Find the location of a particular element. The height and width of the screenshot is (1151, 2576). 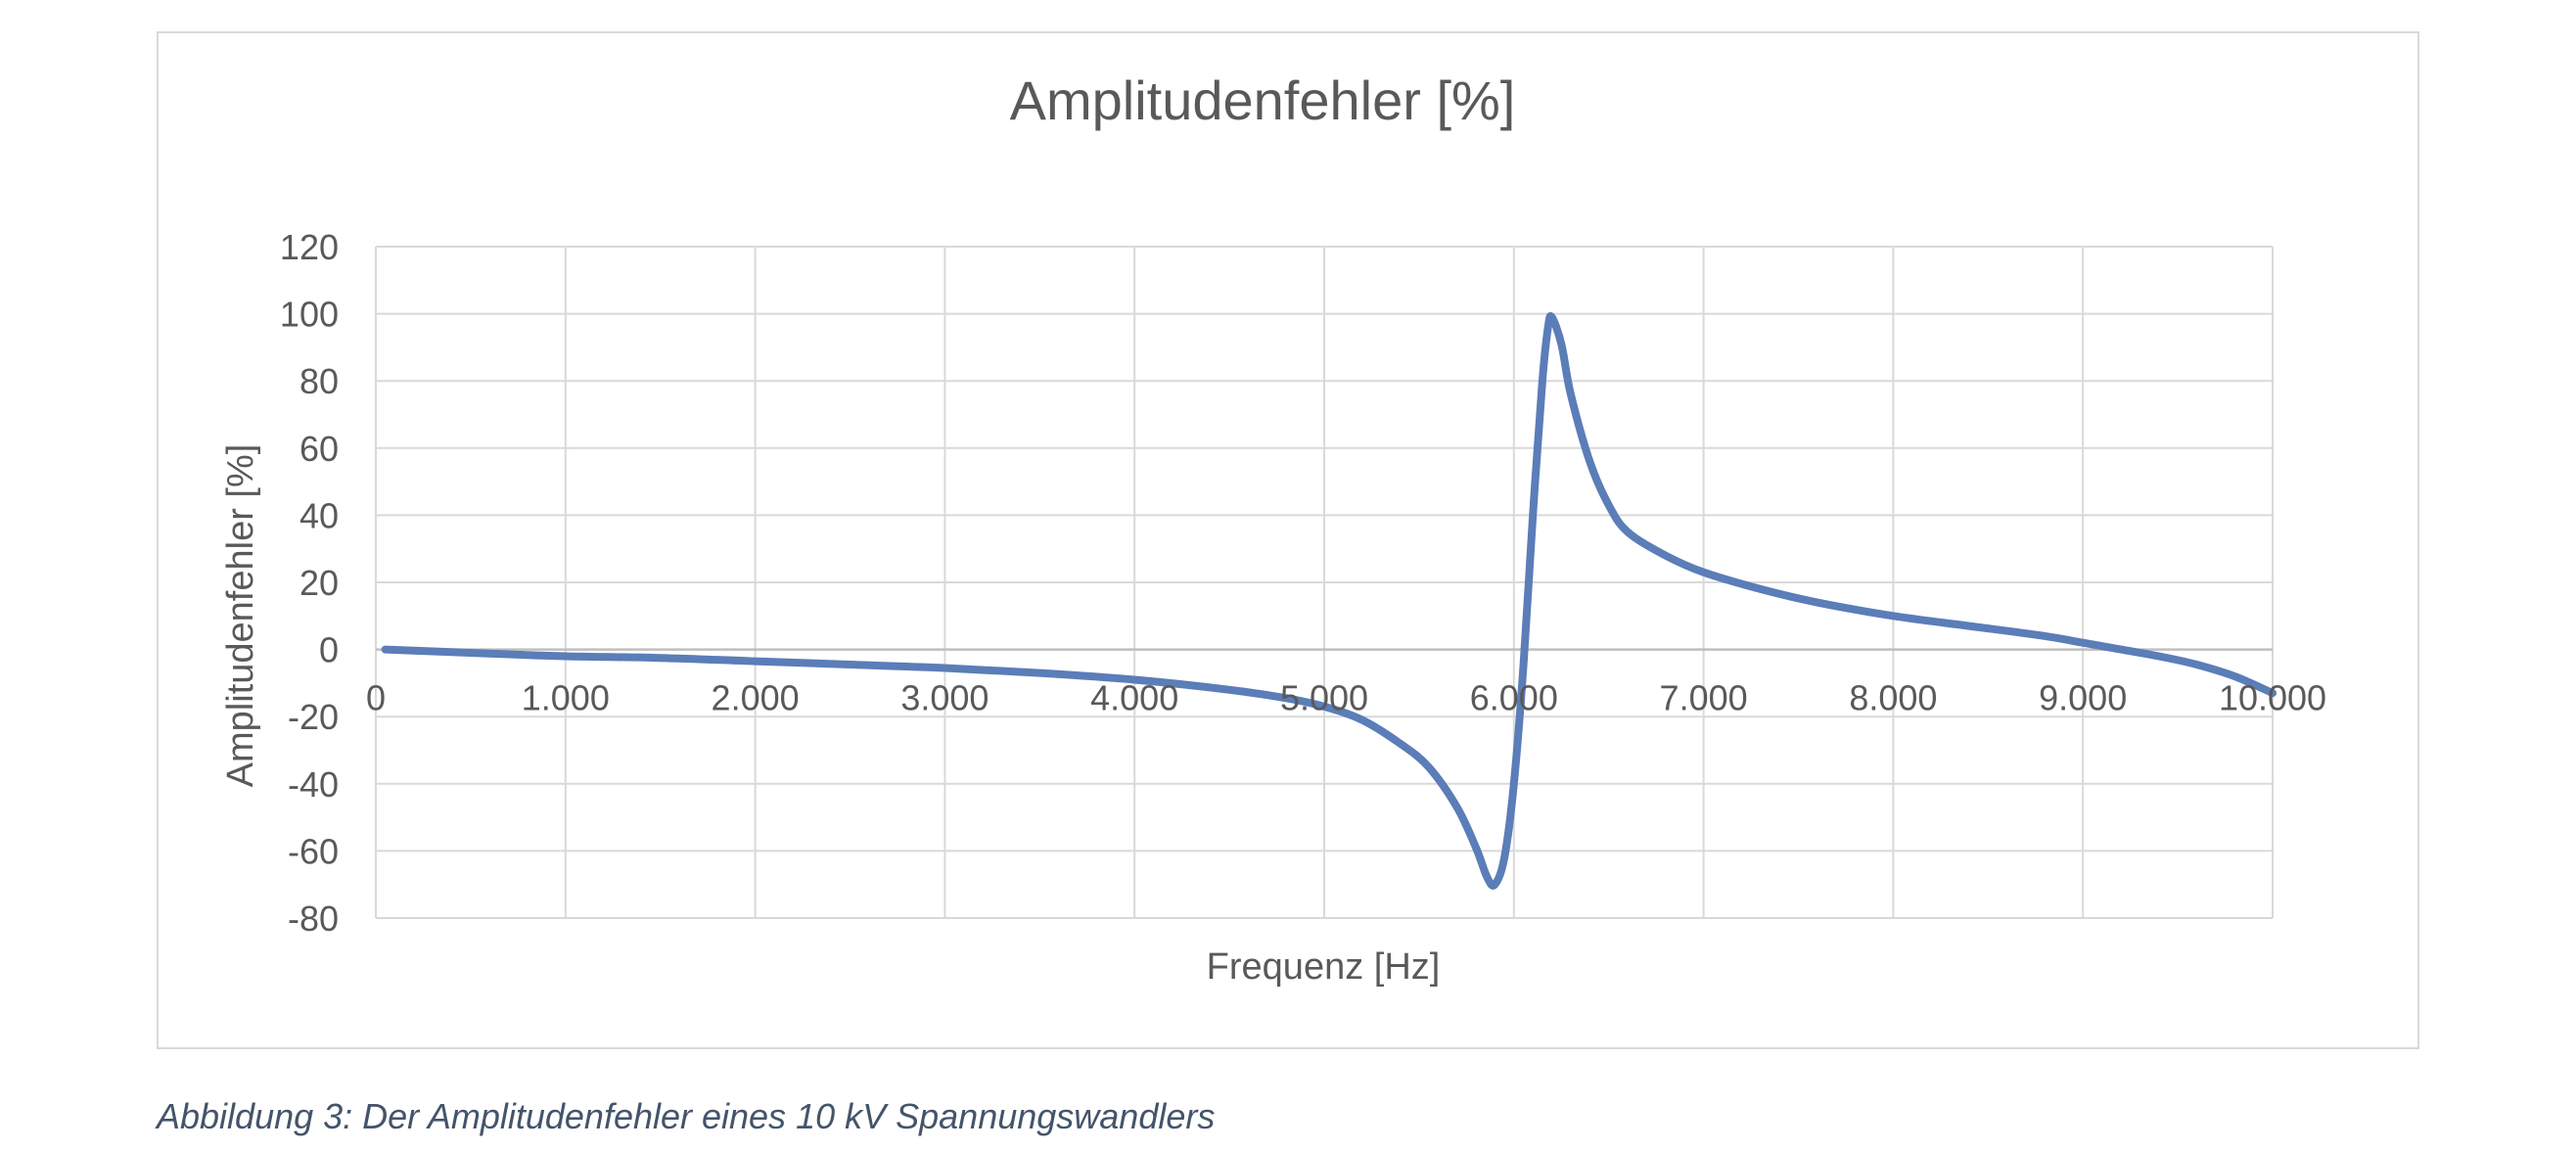

y-tick-label: 100 is located at coordinates (309, 315).